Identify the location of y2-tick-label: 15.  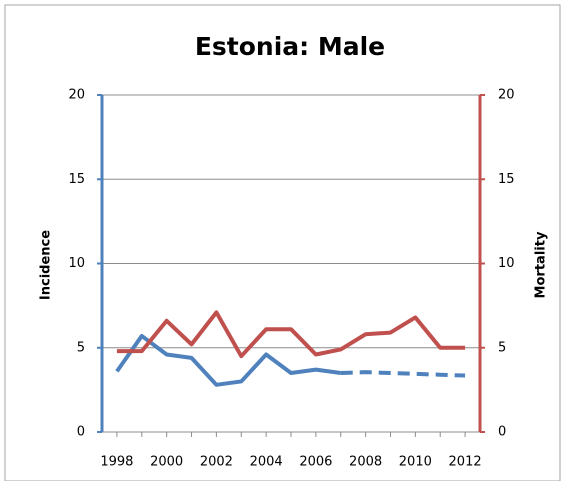
(506, 179).